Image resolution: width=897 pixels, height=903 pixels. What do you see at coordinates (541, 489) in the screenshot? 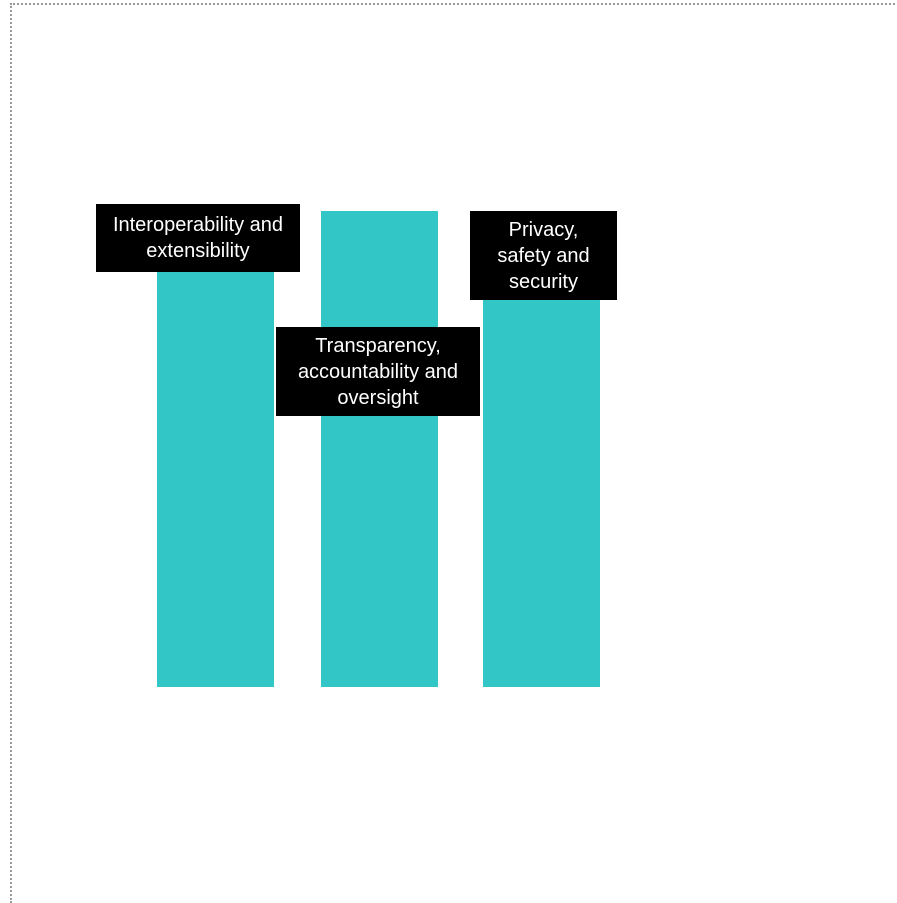
I see `pillar-privacy` at bounding box center [541, 489].